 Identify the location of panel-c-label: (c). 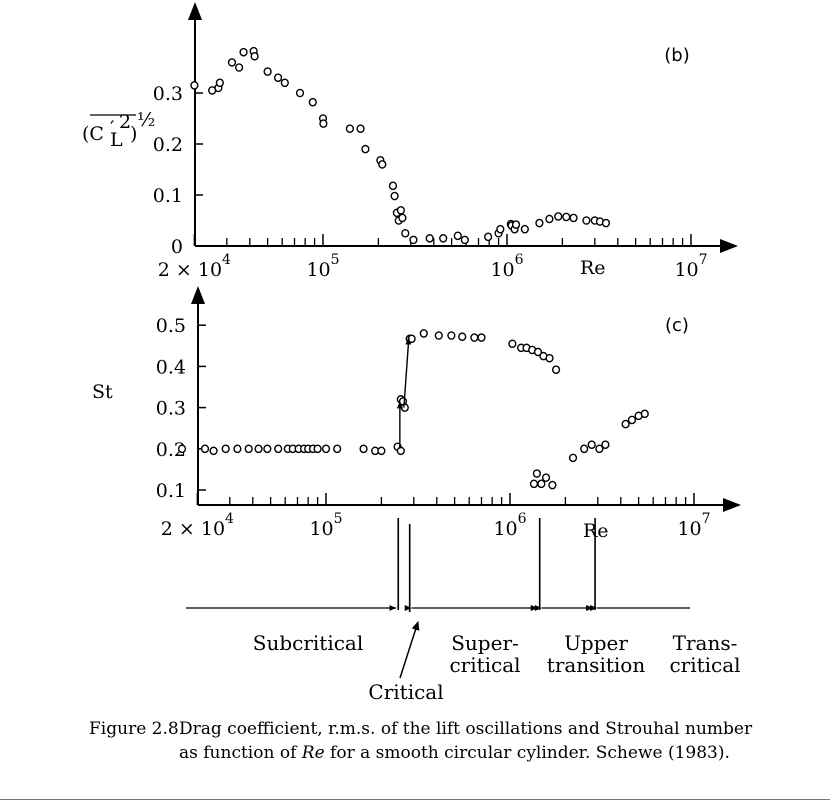
(677, 325).